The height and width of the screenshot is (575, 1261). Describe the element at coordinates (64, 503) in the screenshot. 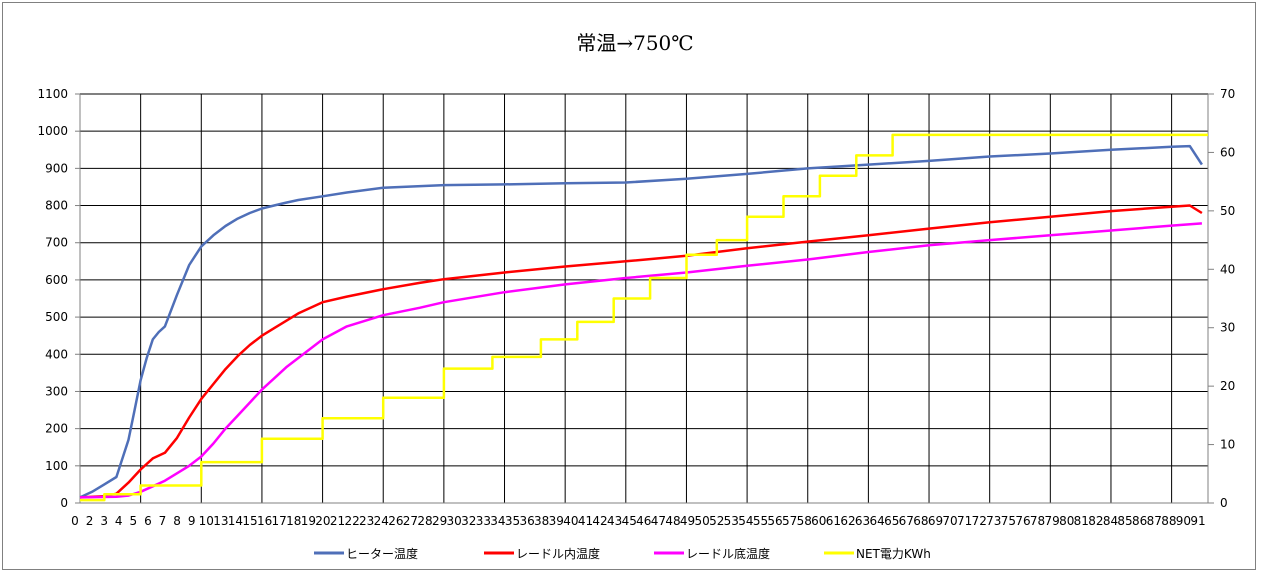

I see `left-y-tick-label: 0` at that location.